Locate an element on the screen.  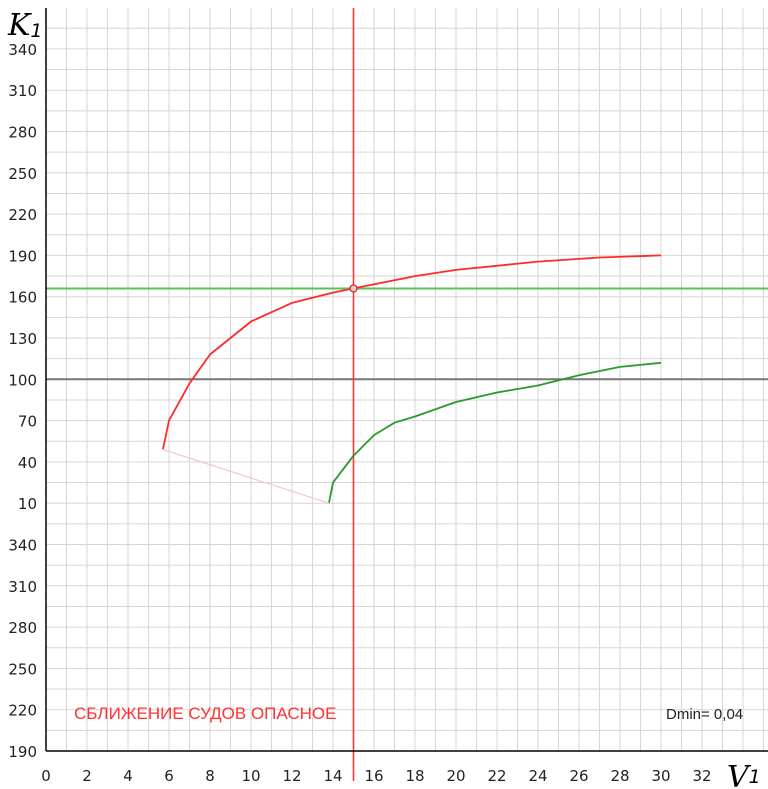
intersection-marker is located at coordinates (353, 288).